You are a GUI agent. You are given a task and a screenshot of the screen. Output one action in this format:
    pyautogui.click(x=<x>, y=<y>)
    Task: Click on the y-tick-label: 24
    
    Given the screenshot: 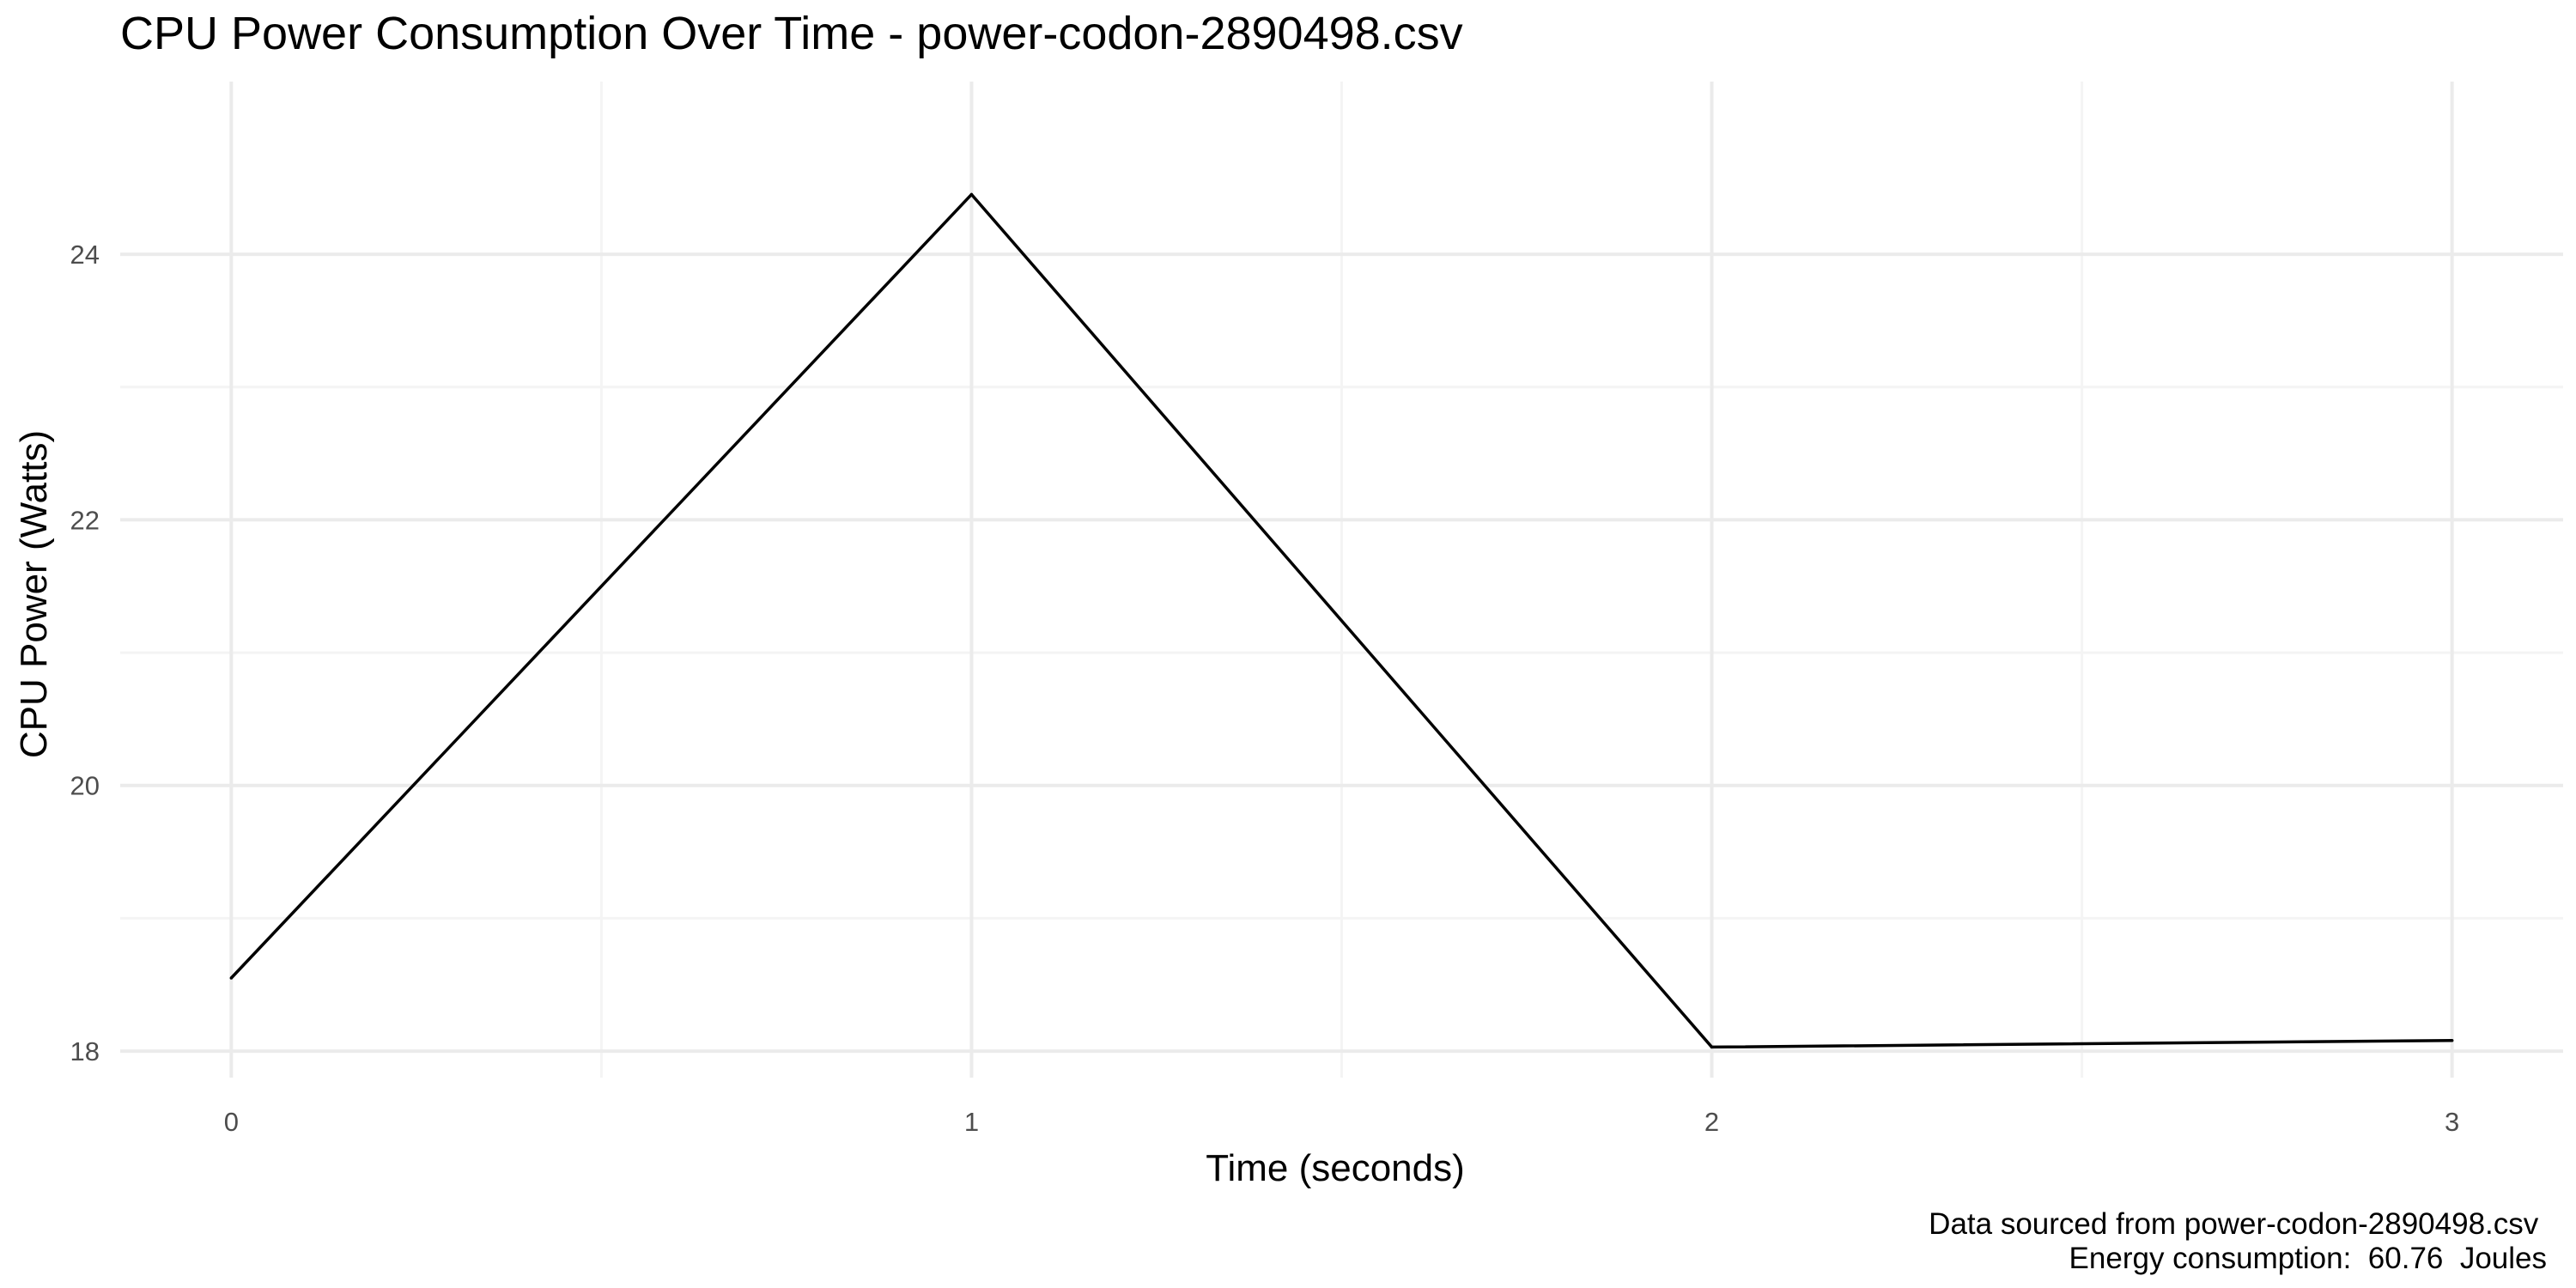 What is the action you would take?
    pyautogui.click(x=85, y=255)
    